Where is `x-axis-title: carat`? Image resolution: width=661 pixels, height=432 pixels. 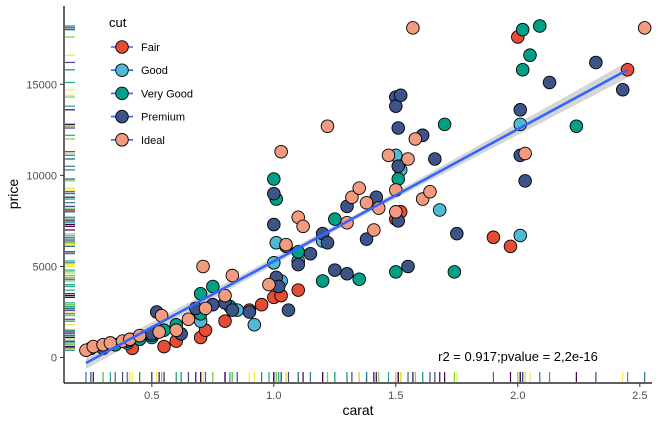 x-axis-title: carat is located at coordinates (357, 410).